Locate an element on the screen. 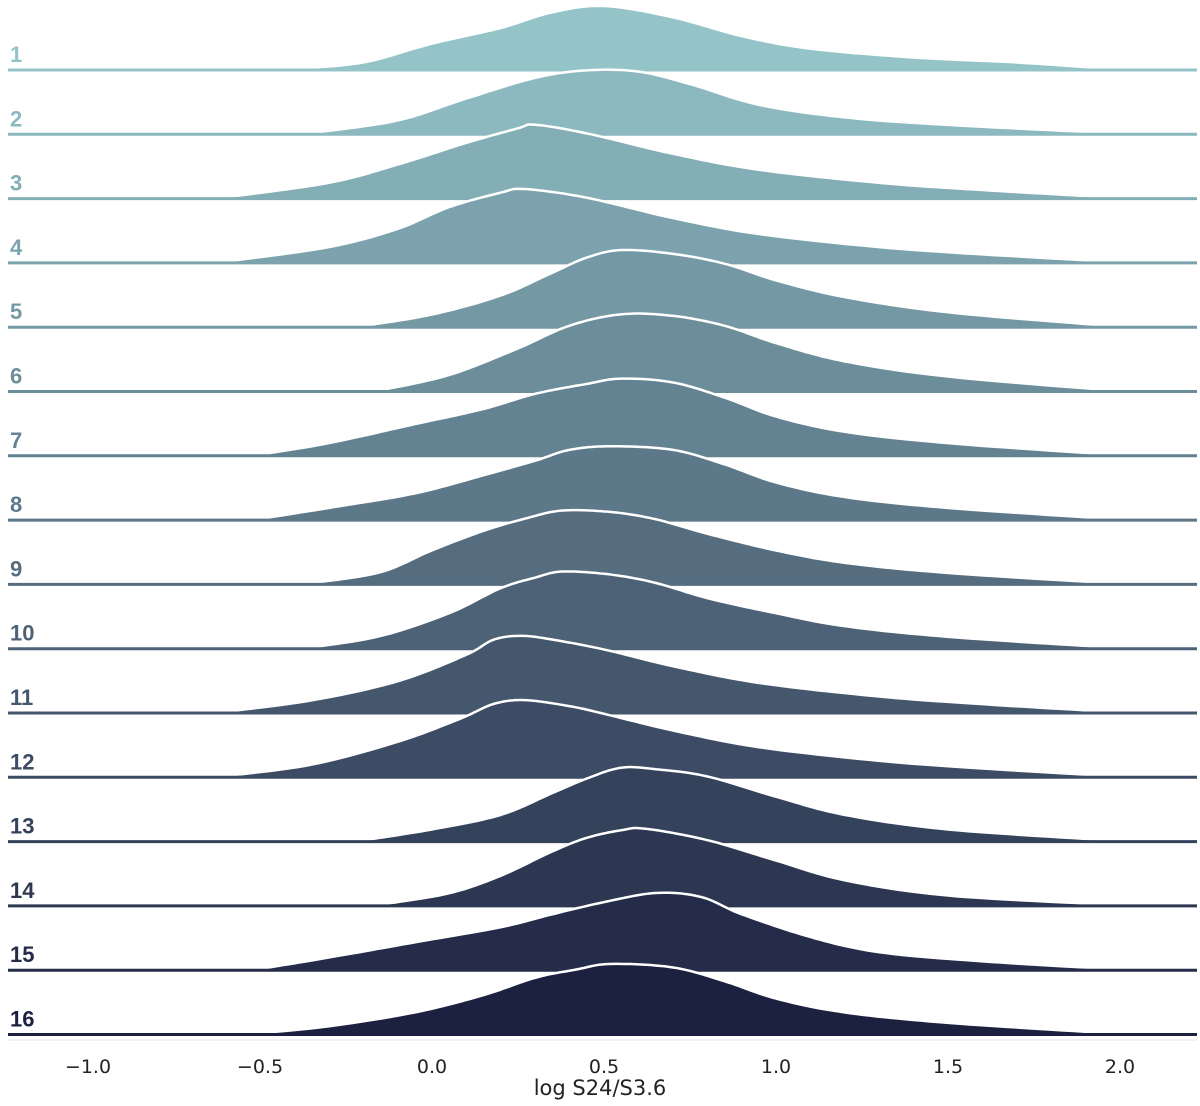 This screenshot has height=1106, width=1200. ridge-label-1: 1 is located at coordinates (16, 54).